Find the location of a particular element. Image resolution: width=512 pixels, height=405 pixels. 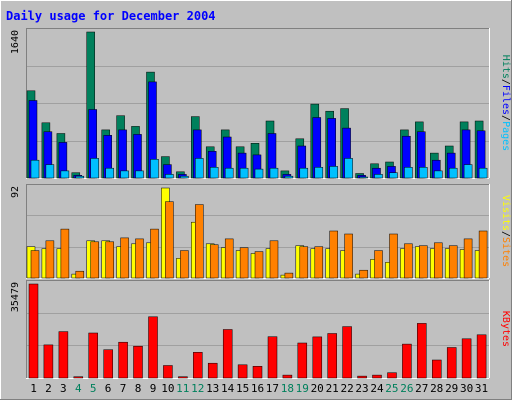

x-tick-label-day-21: 21 is located at coordinates (332, 388).